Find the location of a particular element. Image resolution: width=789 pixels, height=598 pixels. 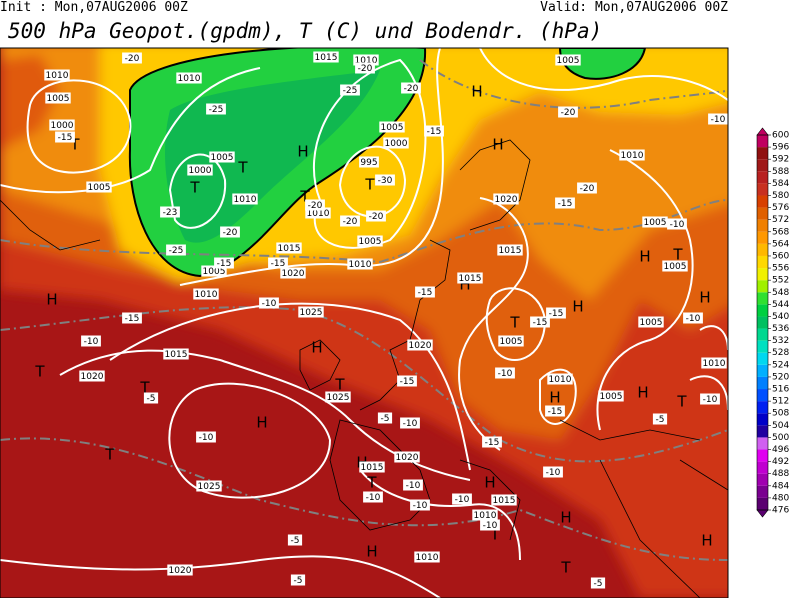

colorbar-label: 528 is located at coordinates (780, 353).